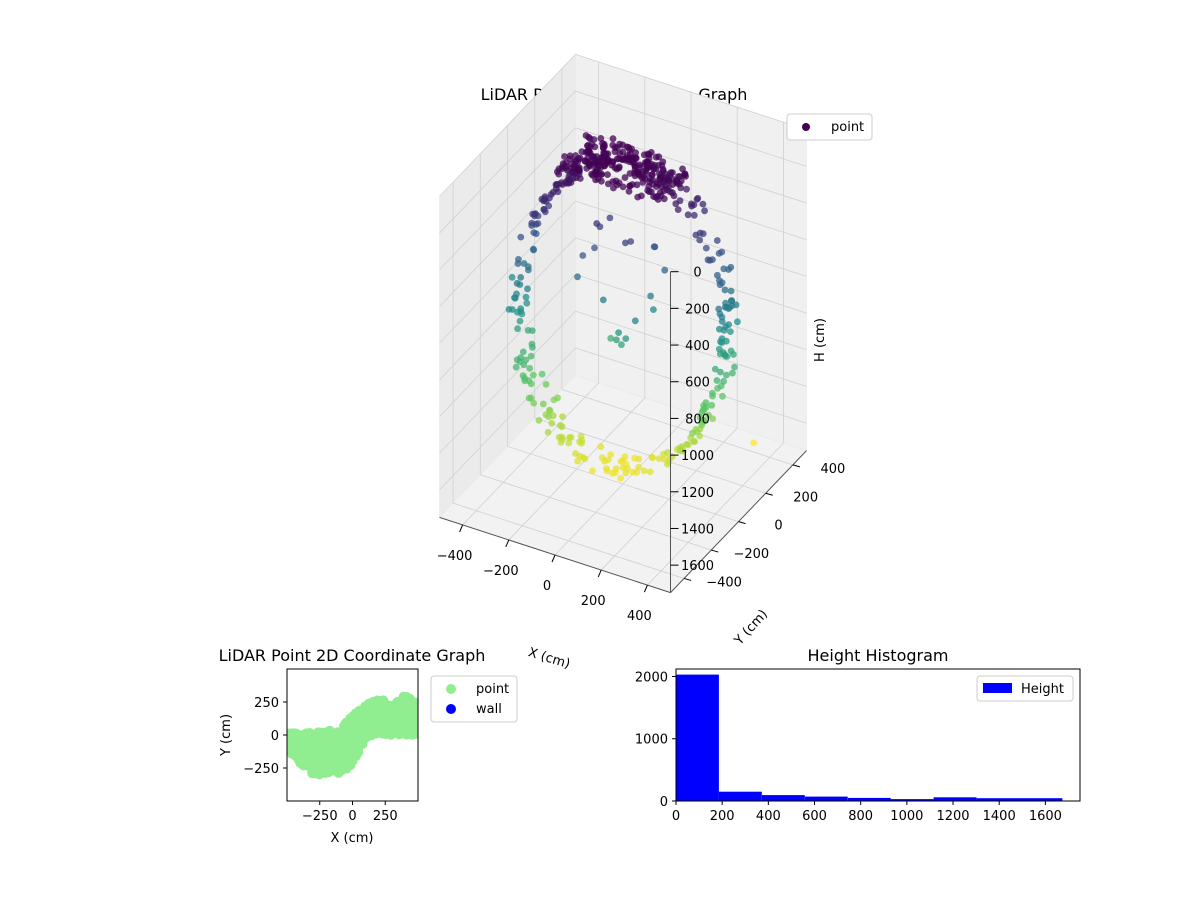 Image resolution: width=1200 pixels, height=900 pixels. Describe the element at coordinates (226, 735) in the screenshot. I see `y-axis-2d-label: Y (cm)` at that location.